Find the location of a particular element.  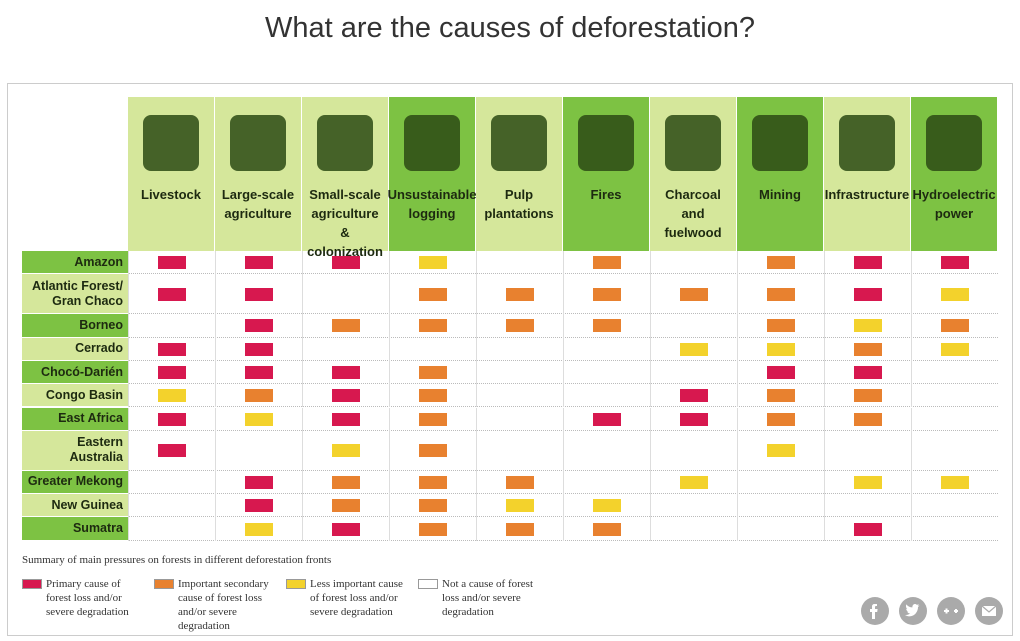

share-twitter is located at coordinates (913, 611).